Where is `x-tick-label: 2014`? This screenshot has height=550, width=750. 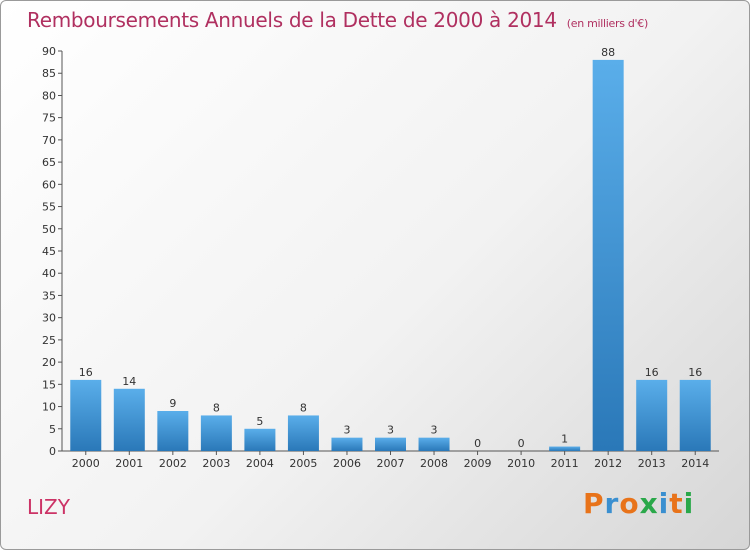 x-tick-label: 2014 is located at coordinates (695, 463).